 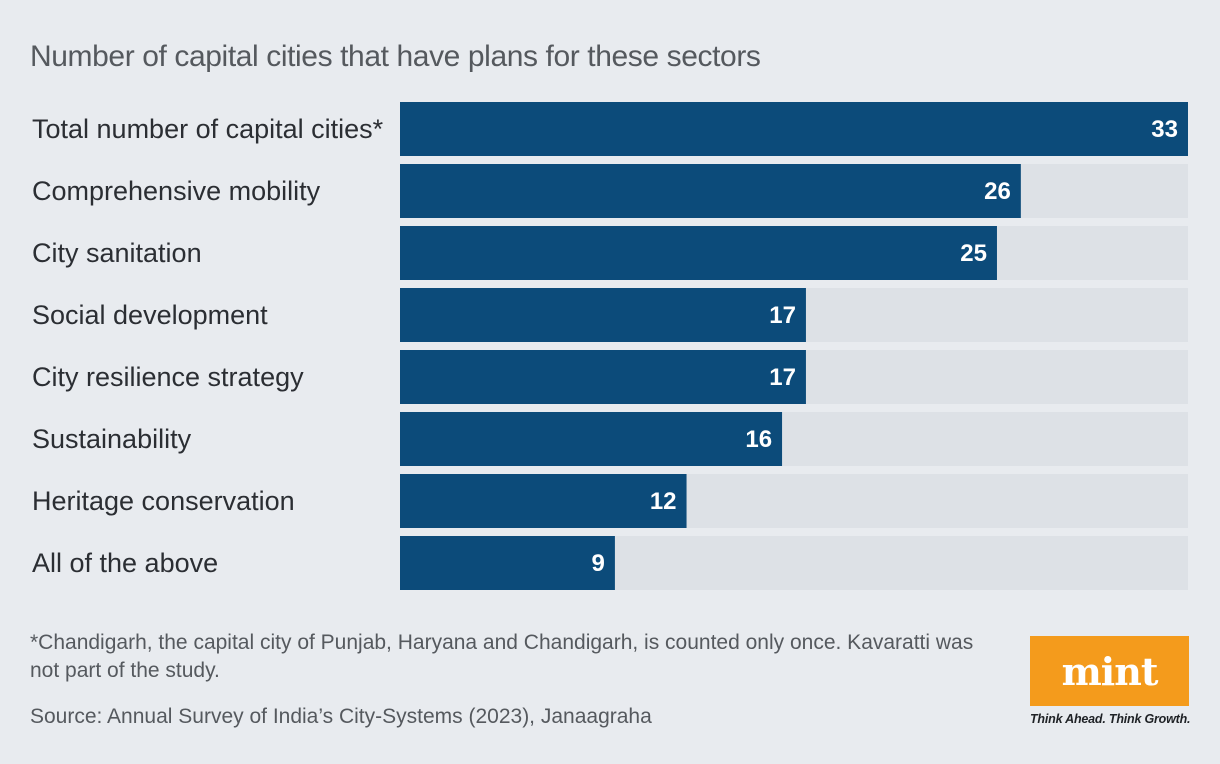 What do you see at coordinates (973, 253) in the screenshot?
I see `data-label: 25` at bounding box center [973, 253].